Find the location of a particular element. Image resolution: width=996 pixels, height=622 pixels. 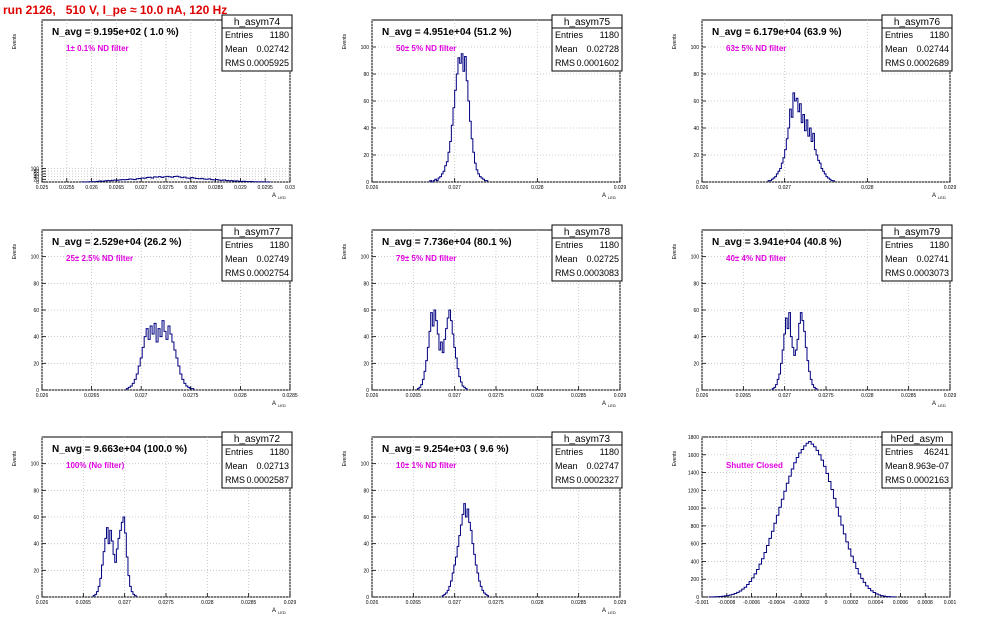

stats-title: h_asym72 is located at coordinates (257, 439).